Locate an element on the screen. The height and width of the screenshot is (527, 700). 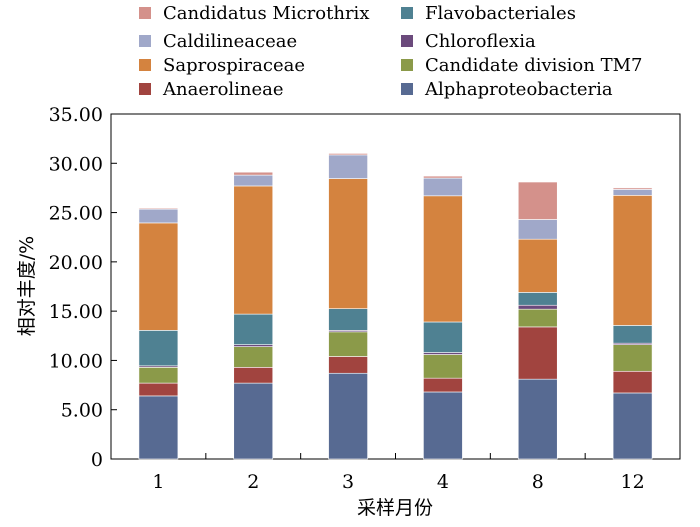
legend-item-candidate-division-tm7: Candidate division TM7 is located at coordinates (521, 65).